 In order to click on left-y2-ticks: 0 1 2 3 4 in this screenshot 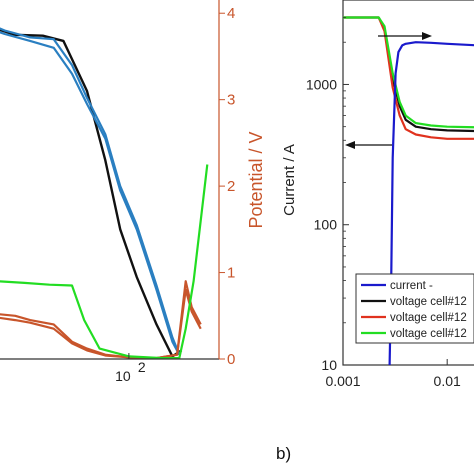, I will do `click(227, 186)`.